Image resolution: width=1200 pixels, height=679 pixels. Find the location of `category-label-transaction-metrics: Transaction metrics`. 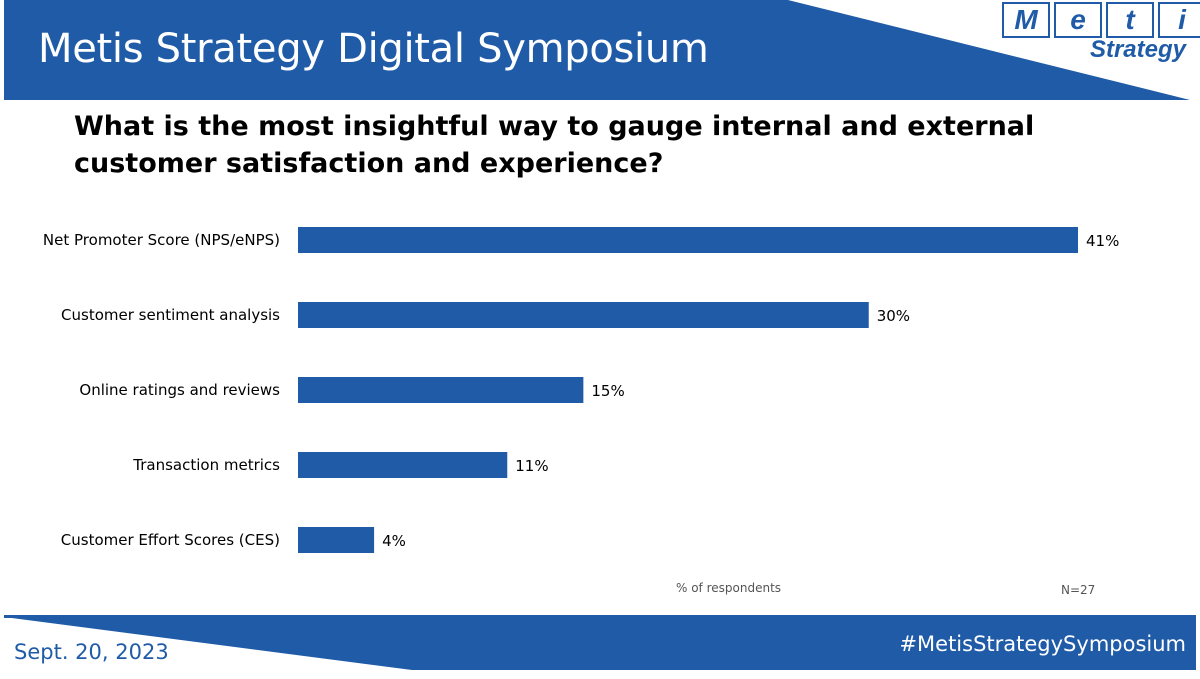

category-label-transaction-metrics: Transaction metrics is located at coordinates (206, 465).